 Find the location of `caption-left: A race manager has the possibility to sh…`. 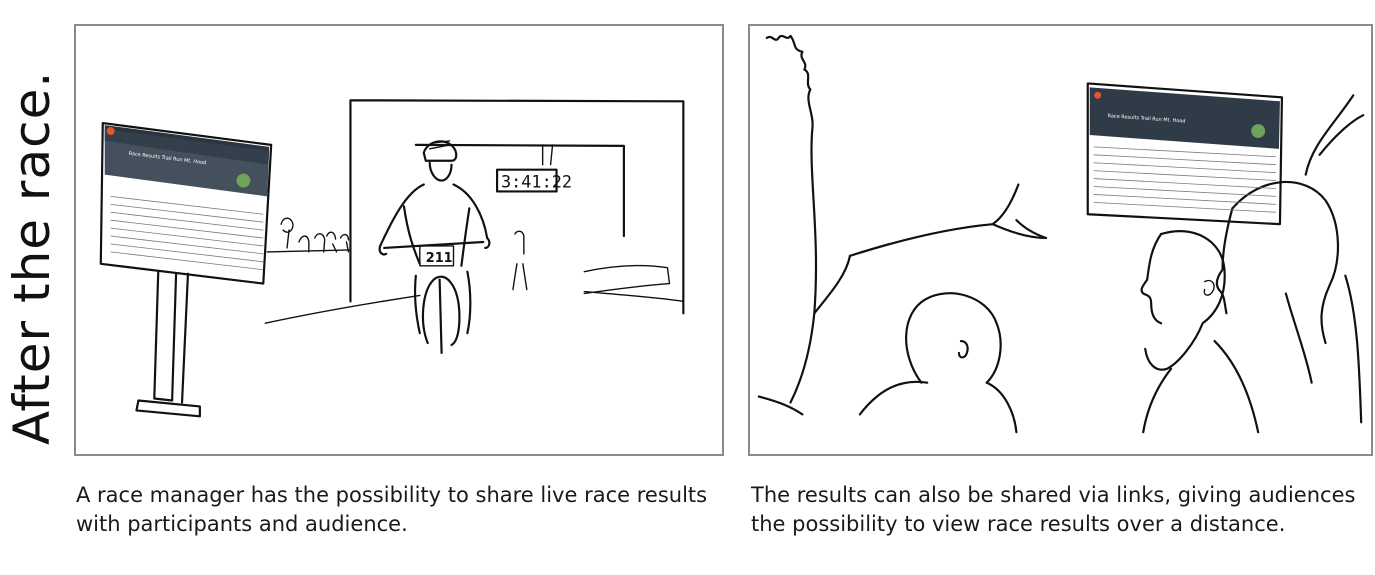

caption-left: A race manager has the possibility to sh… is located at coordinates (392, 509).